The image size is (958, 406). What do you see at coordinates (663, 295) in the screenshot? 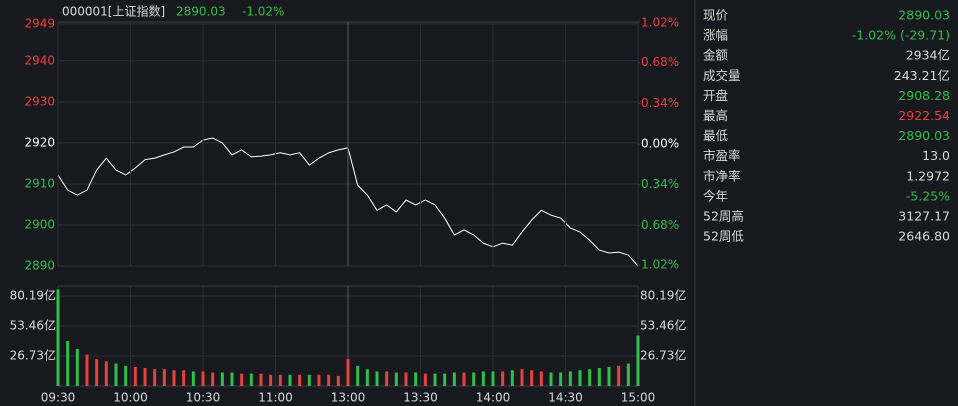
I see `y2-tick-label: 80.19亿` at bounding box center [663, 295].